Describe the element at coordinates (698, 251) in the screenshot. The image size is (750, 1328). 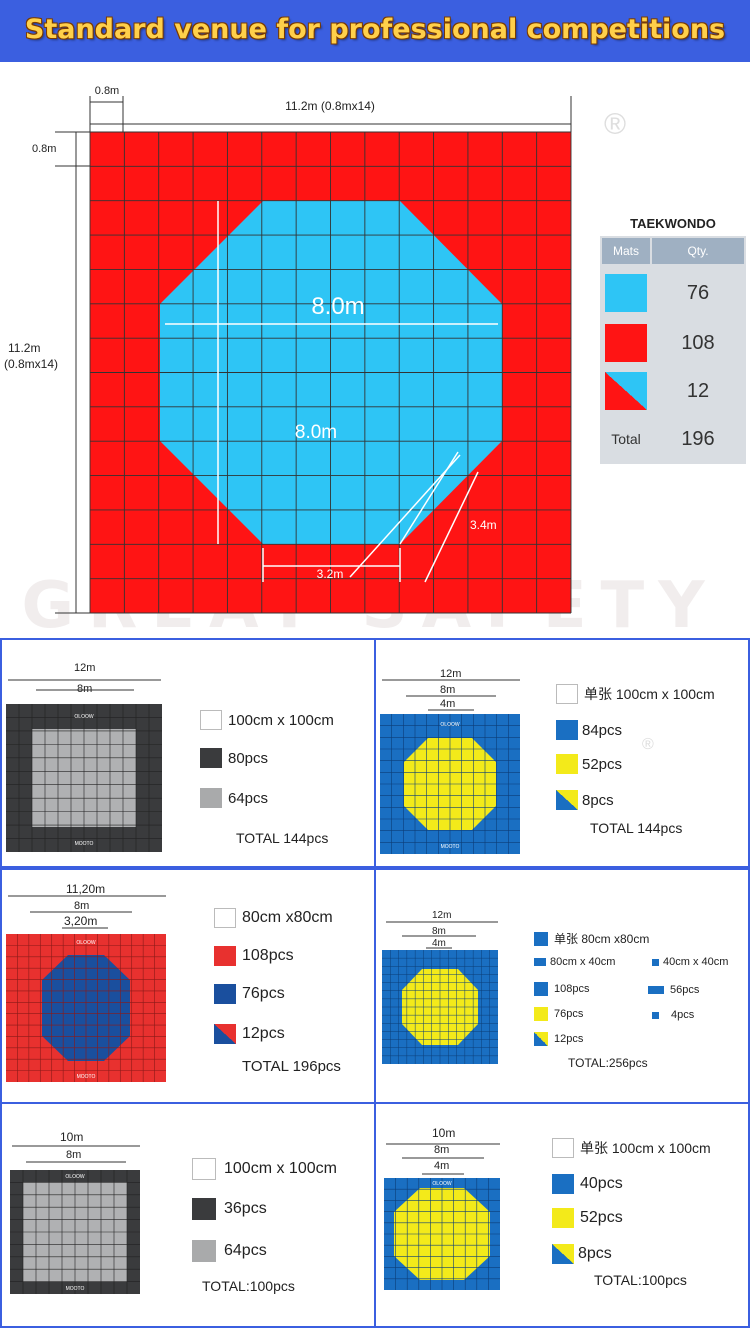
I see `table-header-qty: Qty.` at that location.